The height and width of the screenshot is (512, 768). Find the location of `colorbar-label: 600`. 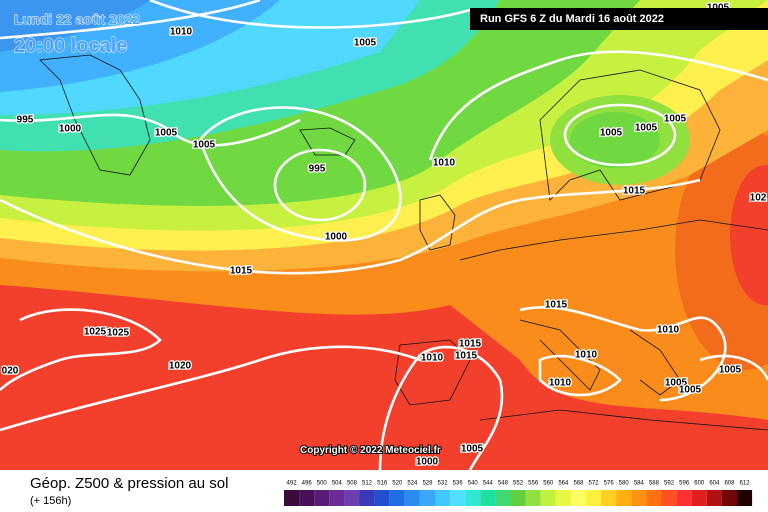

colorbar-label: 600 is located at coordinates (699, 484).